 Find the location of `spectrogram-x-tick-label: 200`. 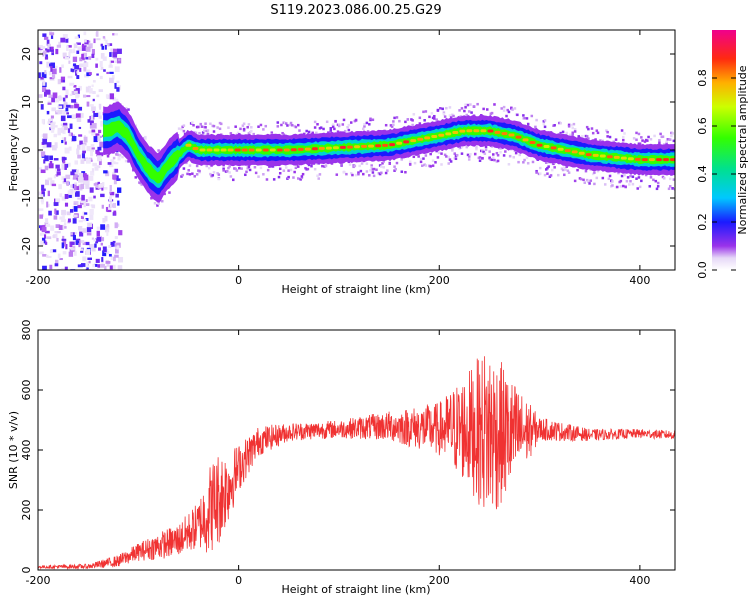

spectrogram-x-tick-label: 200 is located at coordinates (439, 280).